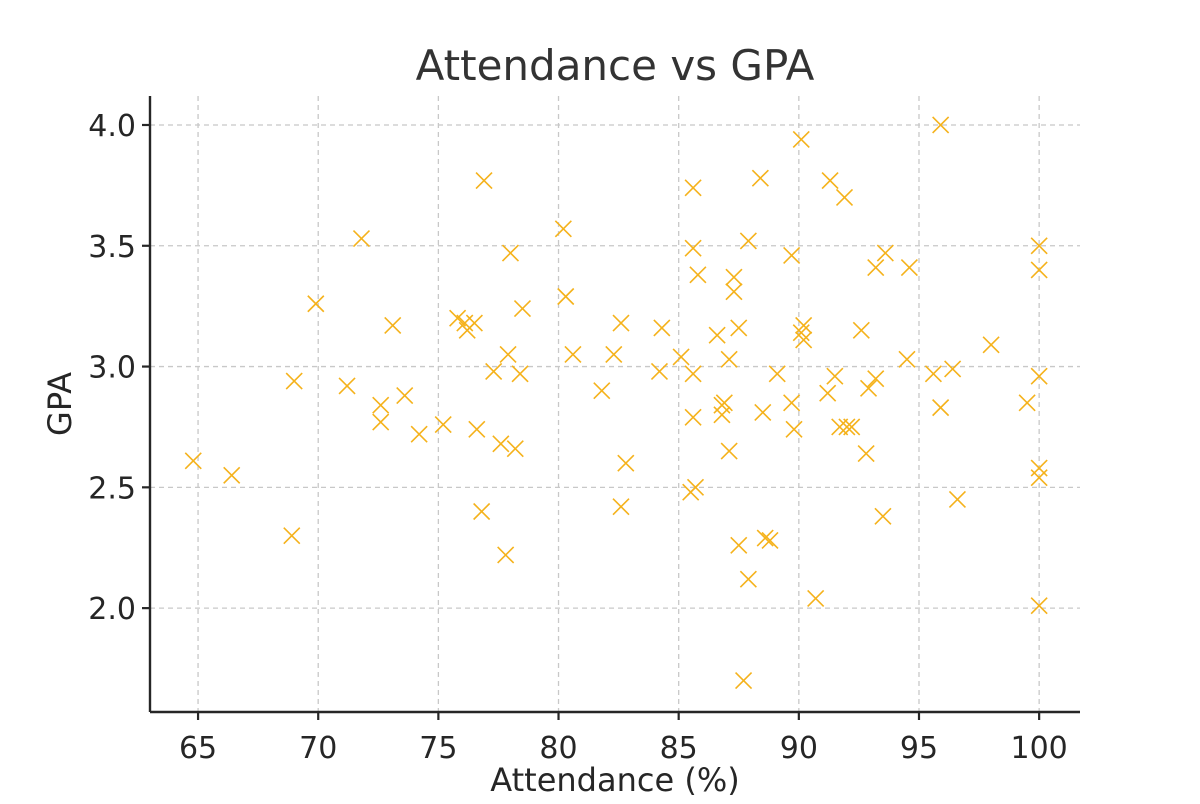 This screenshot has width=1200, height=804. What do you see at coordinates (112, 247) in the screenshot?
I see `y-tick-label: 3.5` at bounding box center [112, 247].